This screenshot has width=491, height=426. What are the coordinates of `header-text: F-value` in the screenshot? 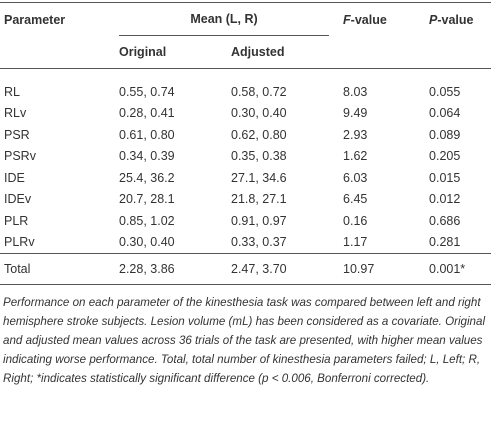 It's located at (365, 19).